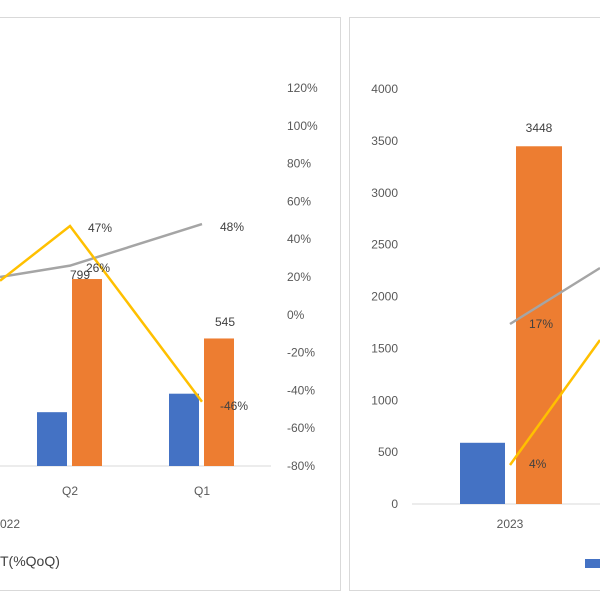 Image resolution: width=600 pixels, height=600 pixels. I want to click on data-label-gray-Q1: 48%, so click(232, 227).